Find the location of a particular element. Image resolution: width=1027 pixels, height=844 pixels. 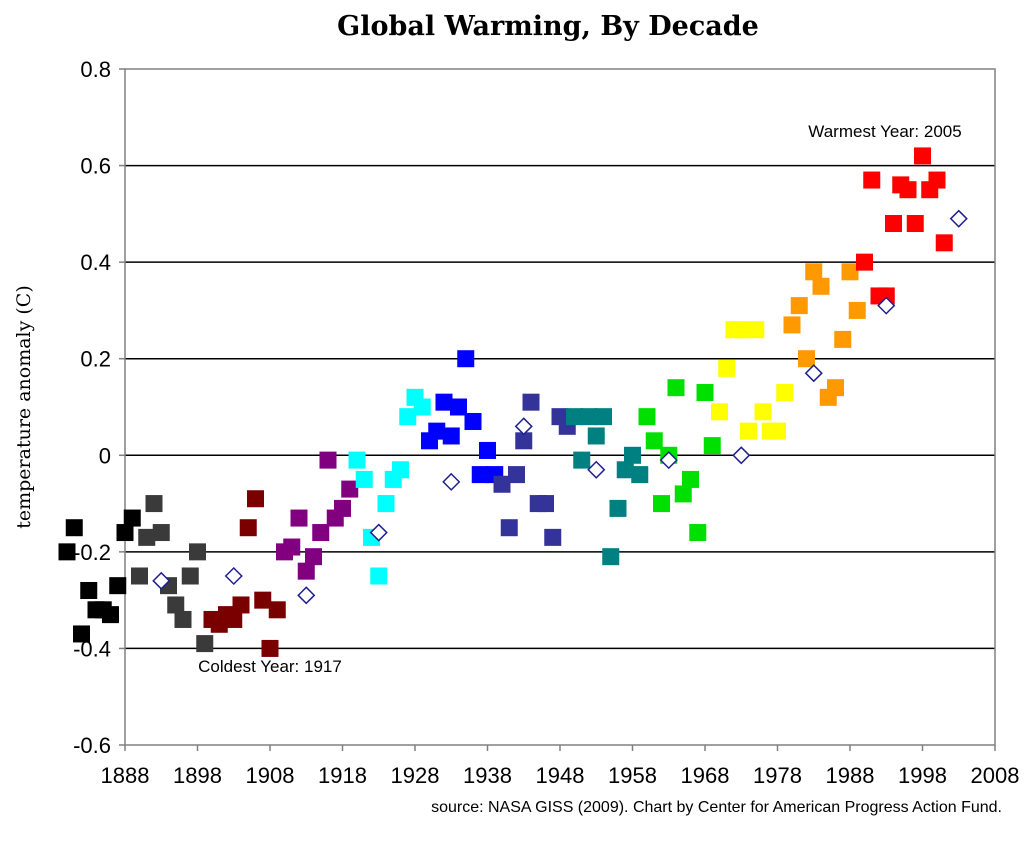

x-tick-label: 1888 is located at coordinates (125, 775).